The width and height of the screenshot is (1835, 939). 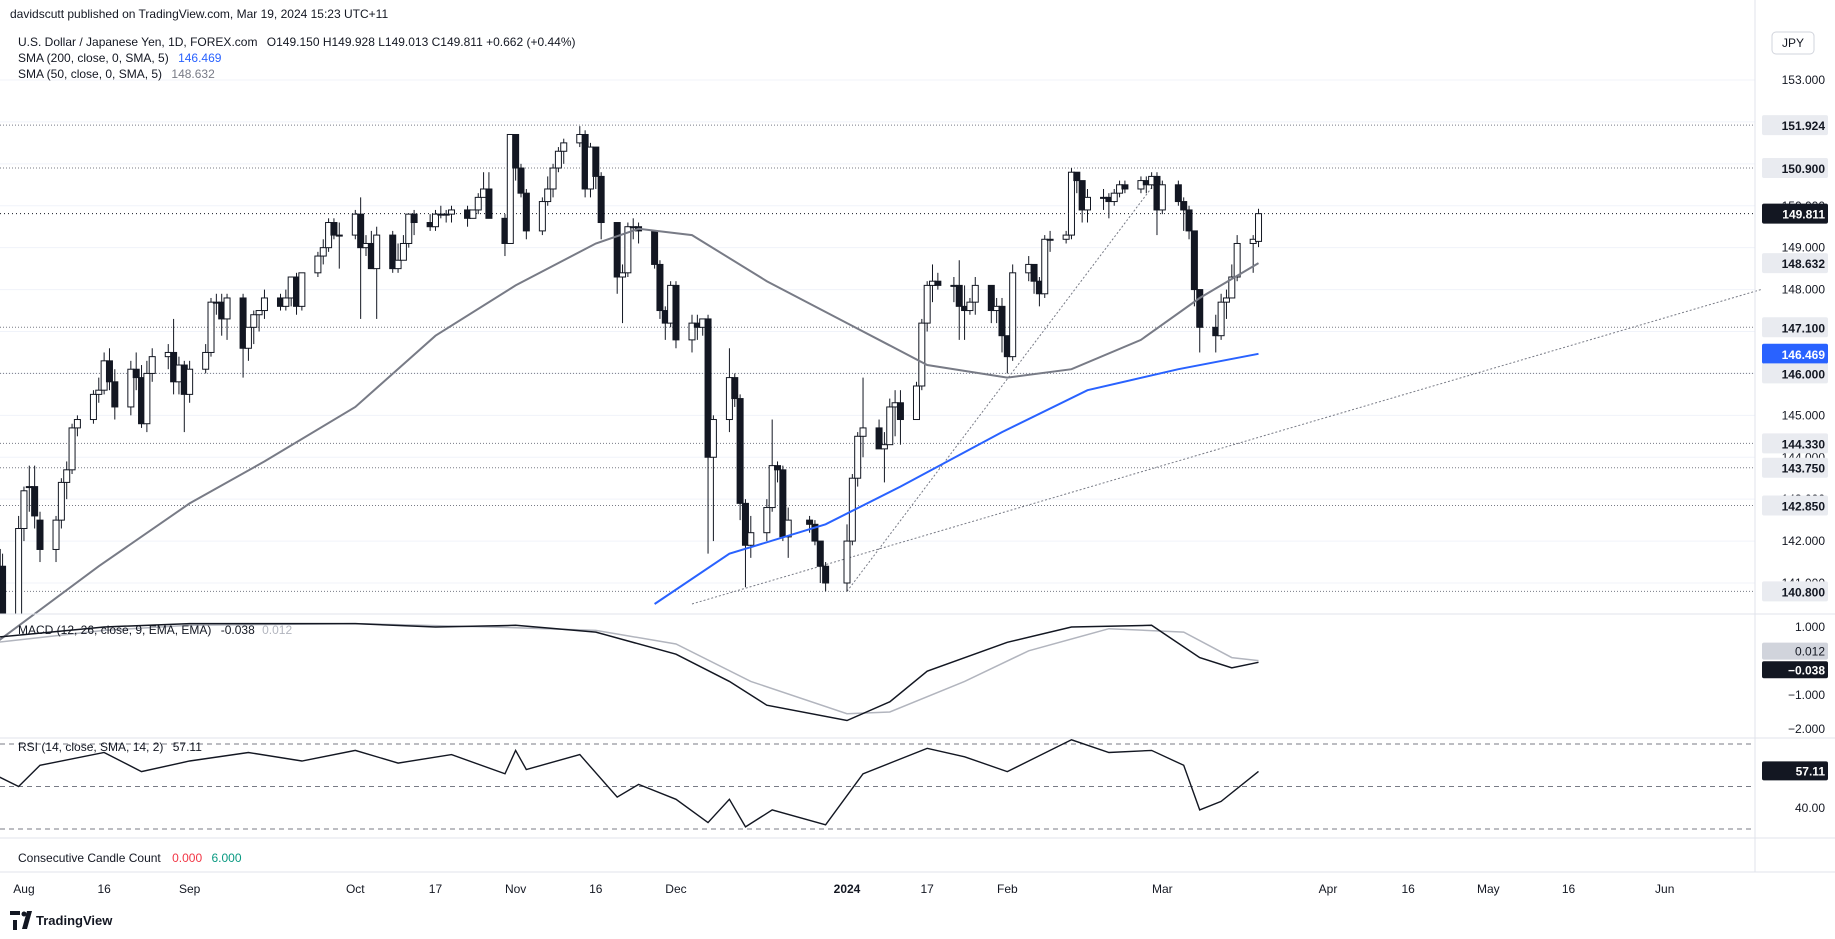 What do you see at coordinates (629, 672) in the screenshot?
I see `macd-line` at bounding box center [629, 672].